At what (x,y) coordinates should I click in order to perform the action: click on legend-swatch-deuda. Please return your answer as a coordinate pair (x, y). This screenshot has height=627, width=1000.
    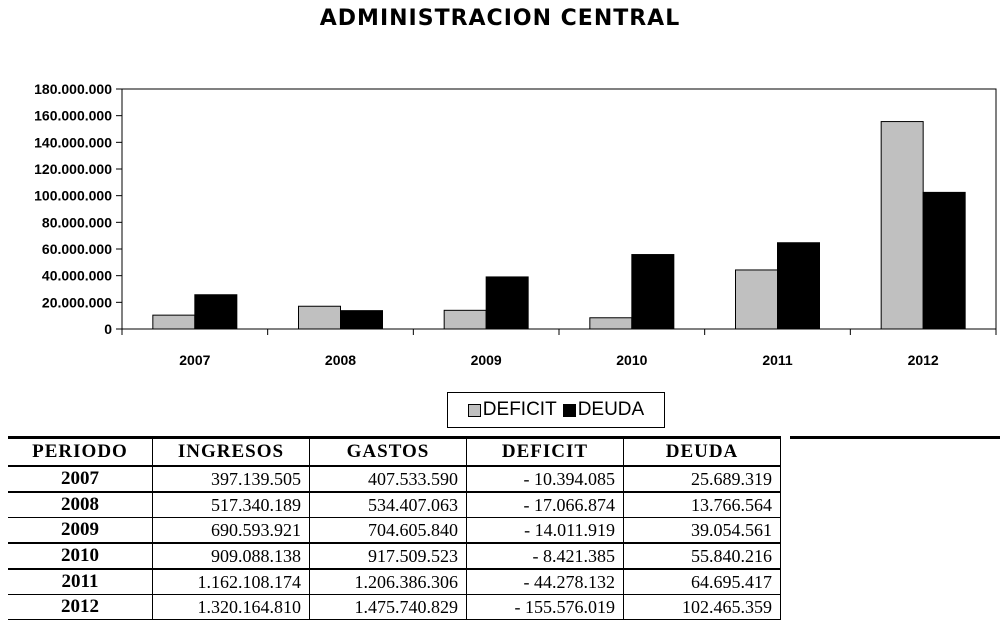
    Looking at the image, I should click on (569, 410).